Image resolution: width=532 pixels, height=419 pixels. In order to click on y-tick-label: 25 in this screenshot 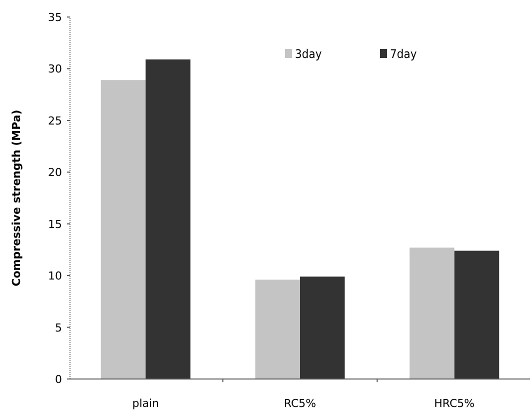, I will do `click(55, 121)`.